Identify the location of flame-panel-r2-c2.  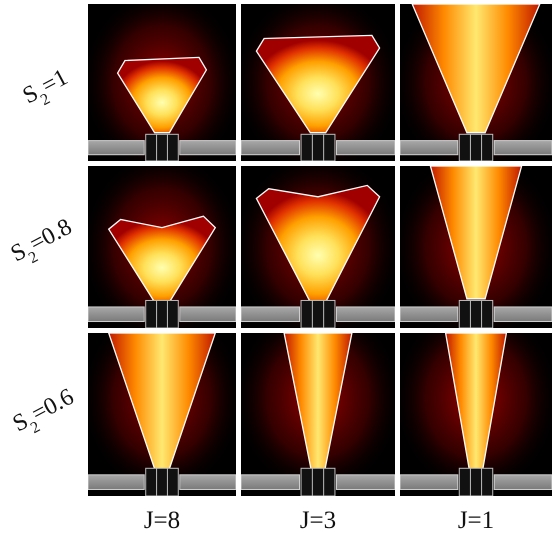
(318, 247).